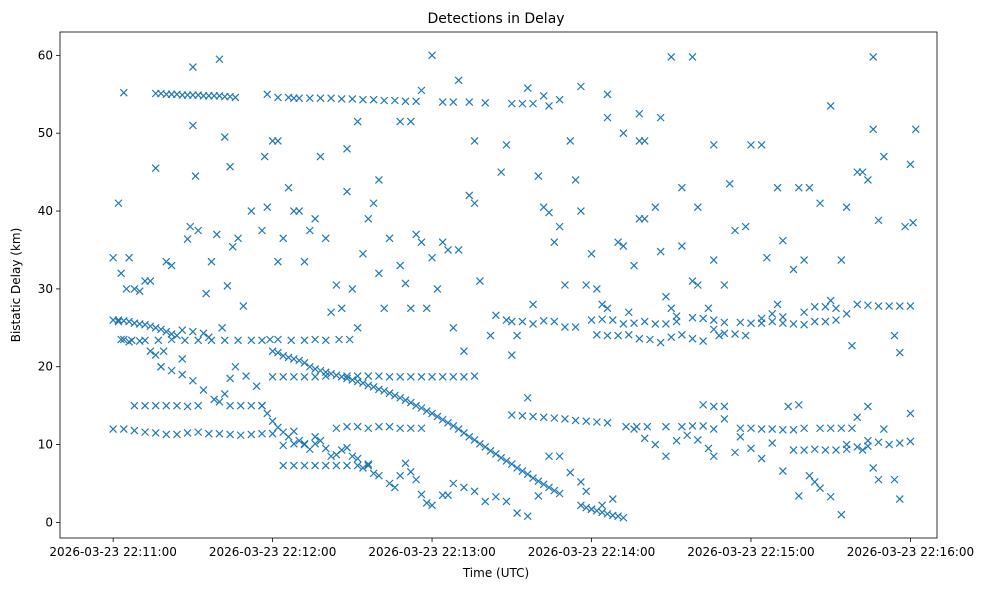 Image resolution: width=985 pixels, height=590 pixels. I want to click on y-axis: 0 10 20 30 40 50 60, so click(49, 288).